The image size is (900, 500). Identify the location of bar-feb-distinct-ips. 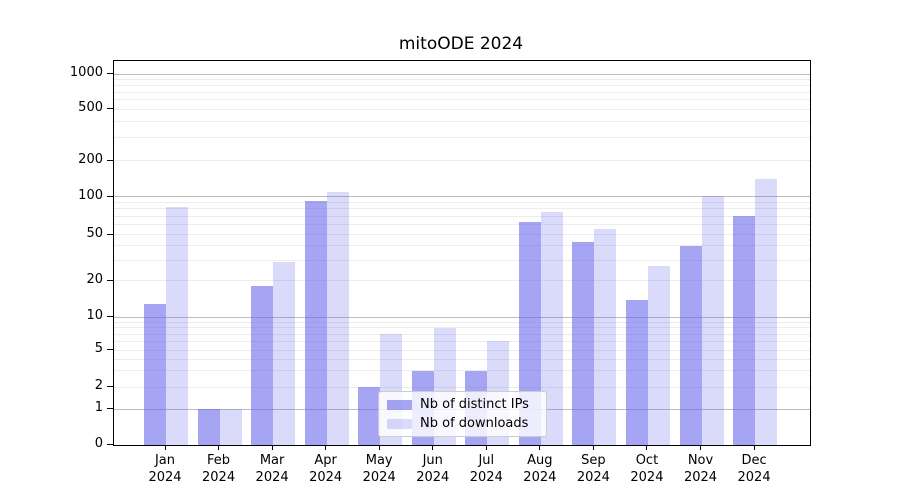
(208, 427).